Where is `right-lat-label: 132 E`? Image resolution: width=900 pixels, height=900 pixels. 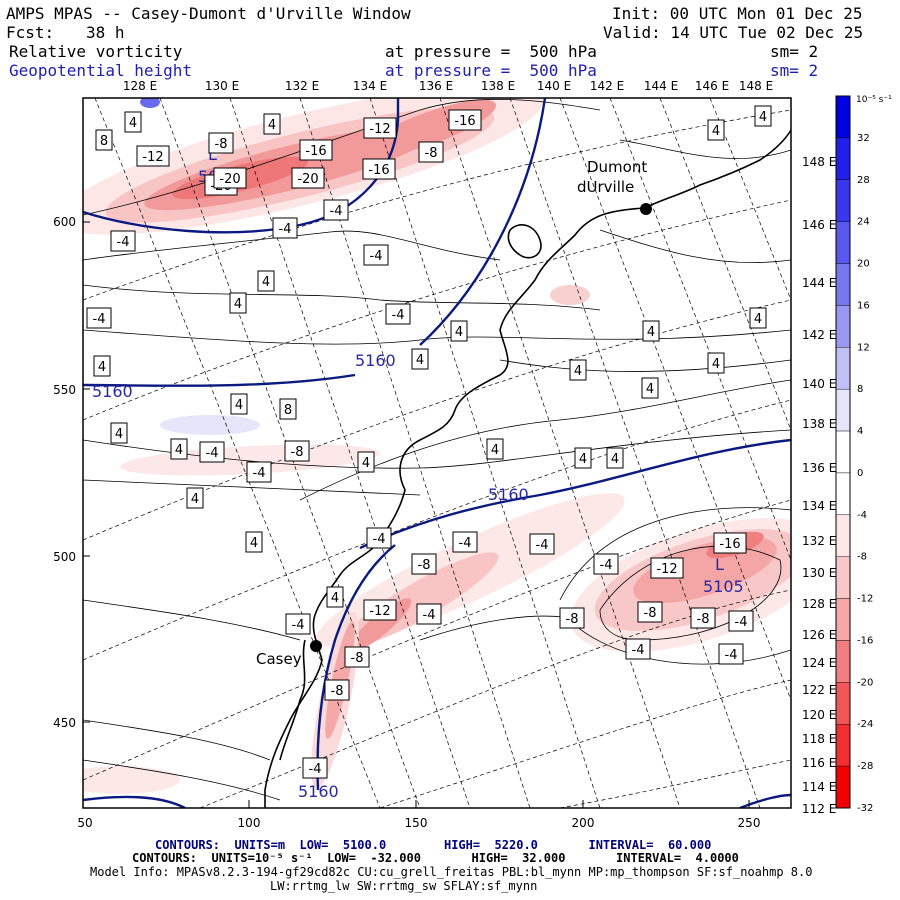
right-lat-label: 132 E is located at coordinates (819, 541).